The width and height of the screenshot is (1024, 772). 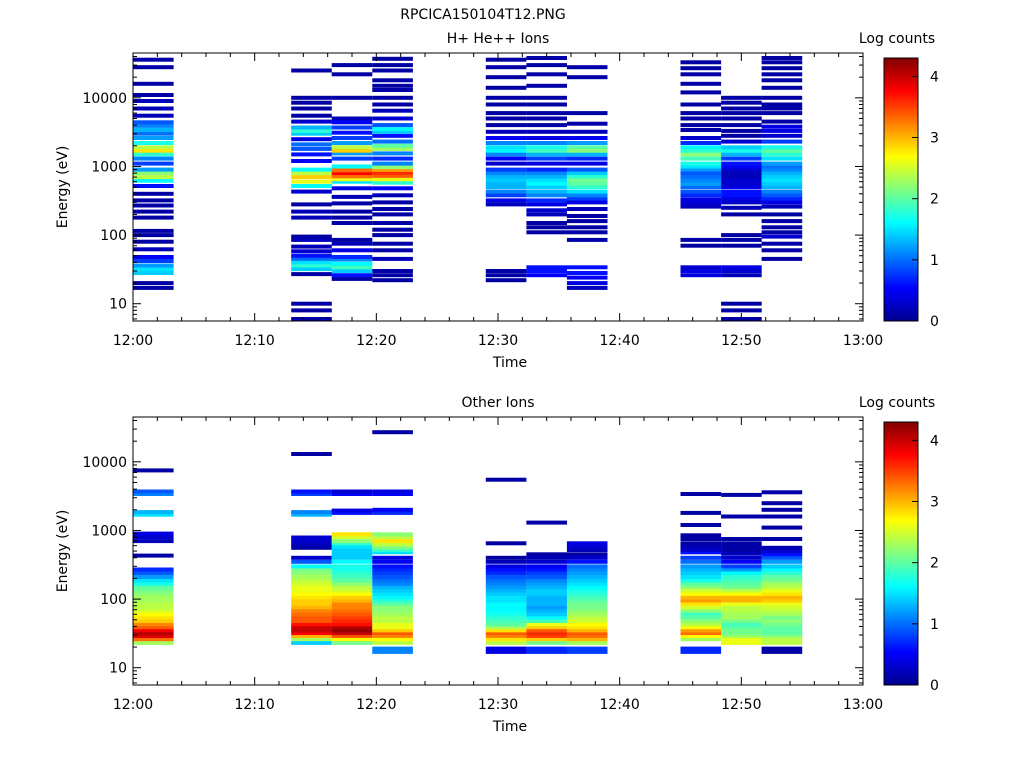 What do you see at coordinates (901, 189) in the screenshot?
I see `colorbar-gradient` at bounding box center [901, 189].